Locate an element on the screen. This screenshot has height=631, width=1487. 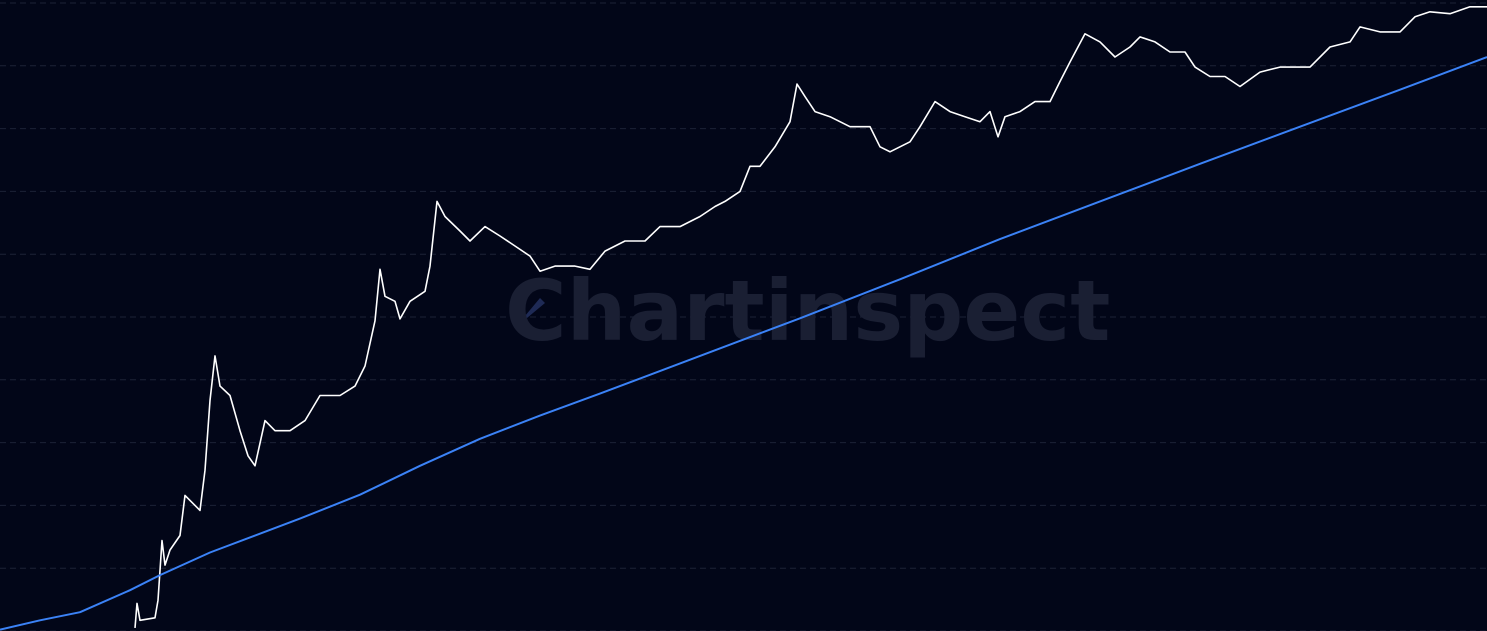
watermark-logo is located at coordinates (530, 313).